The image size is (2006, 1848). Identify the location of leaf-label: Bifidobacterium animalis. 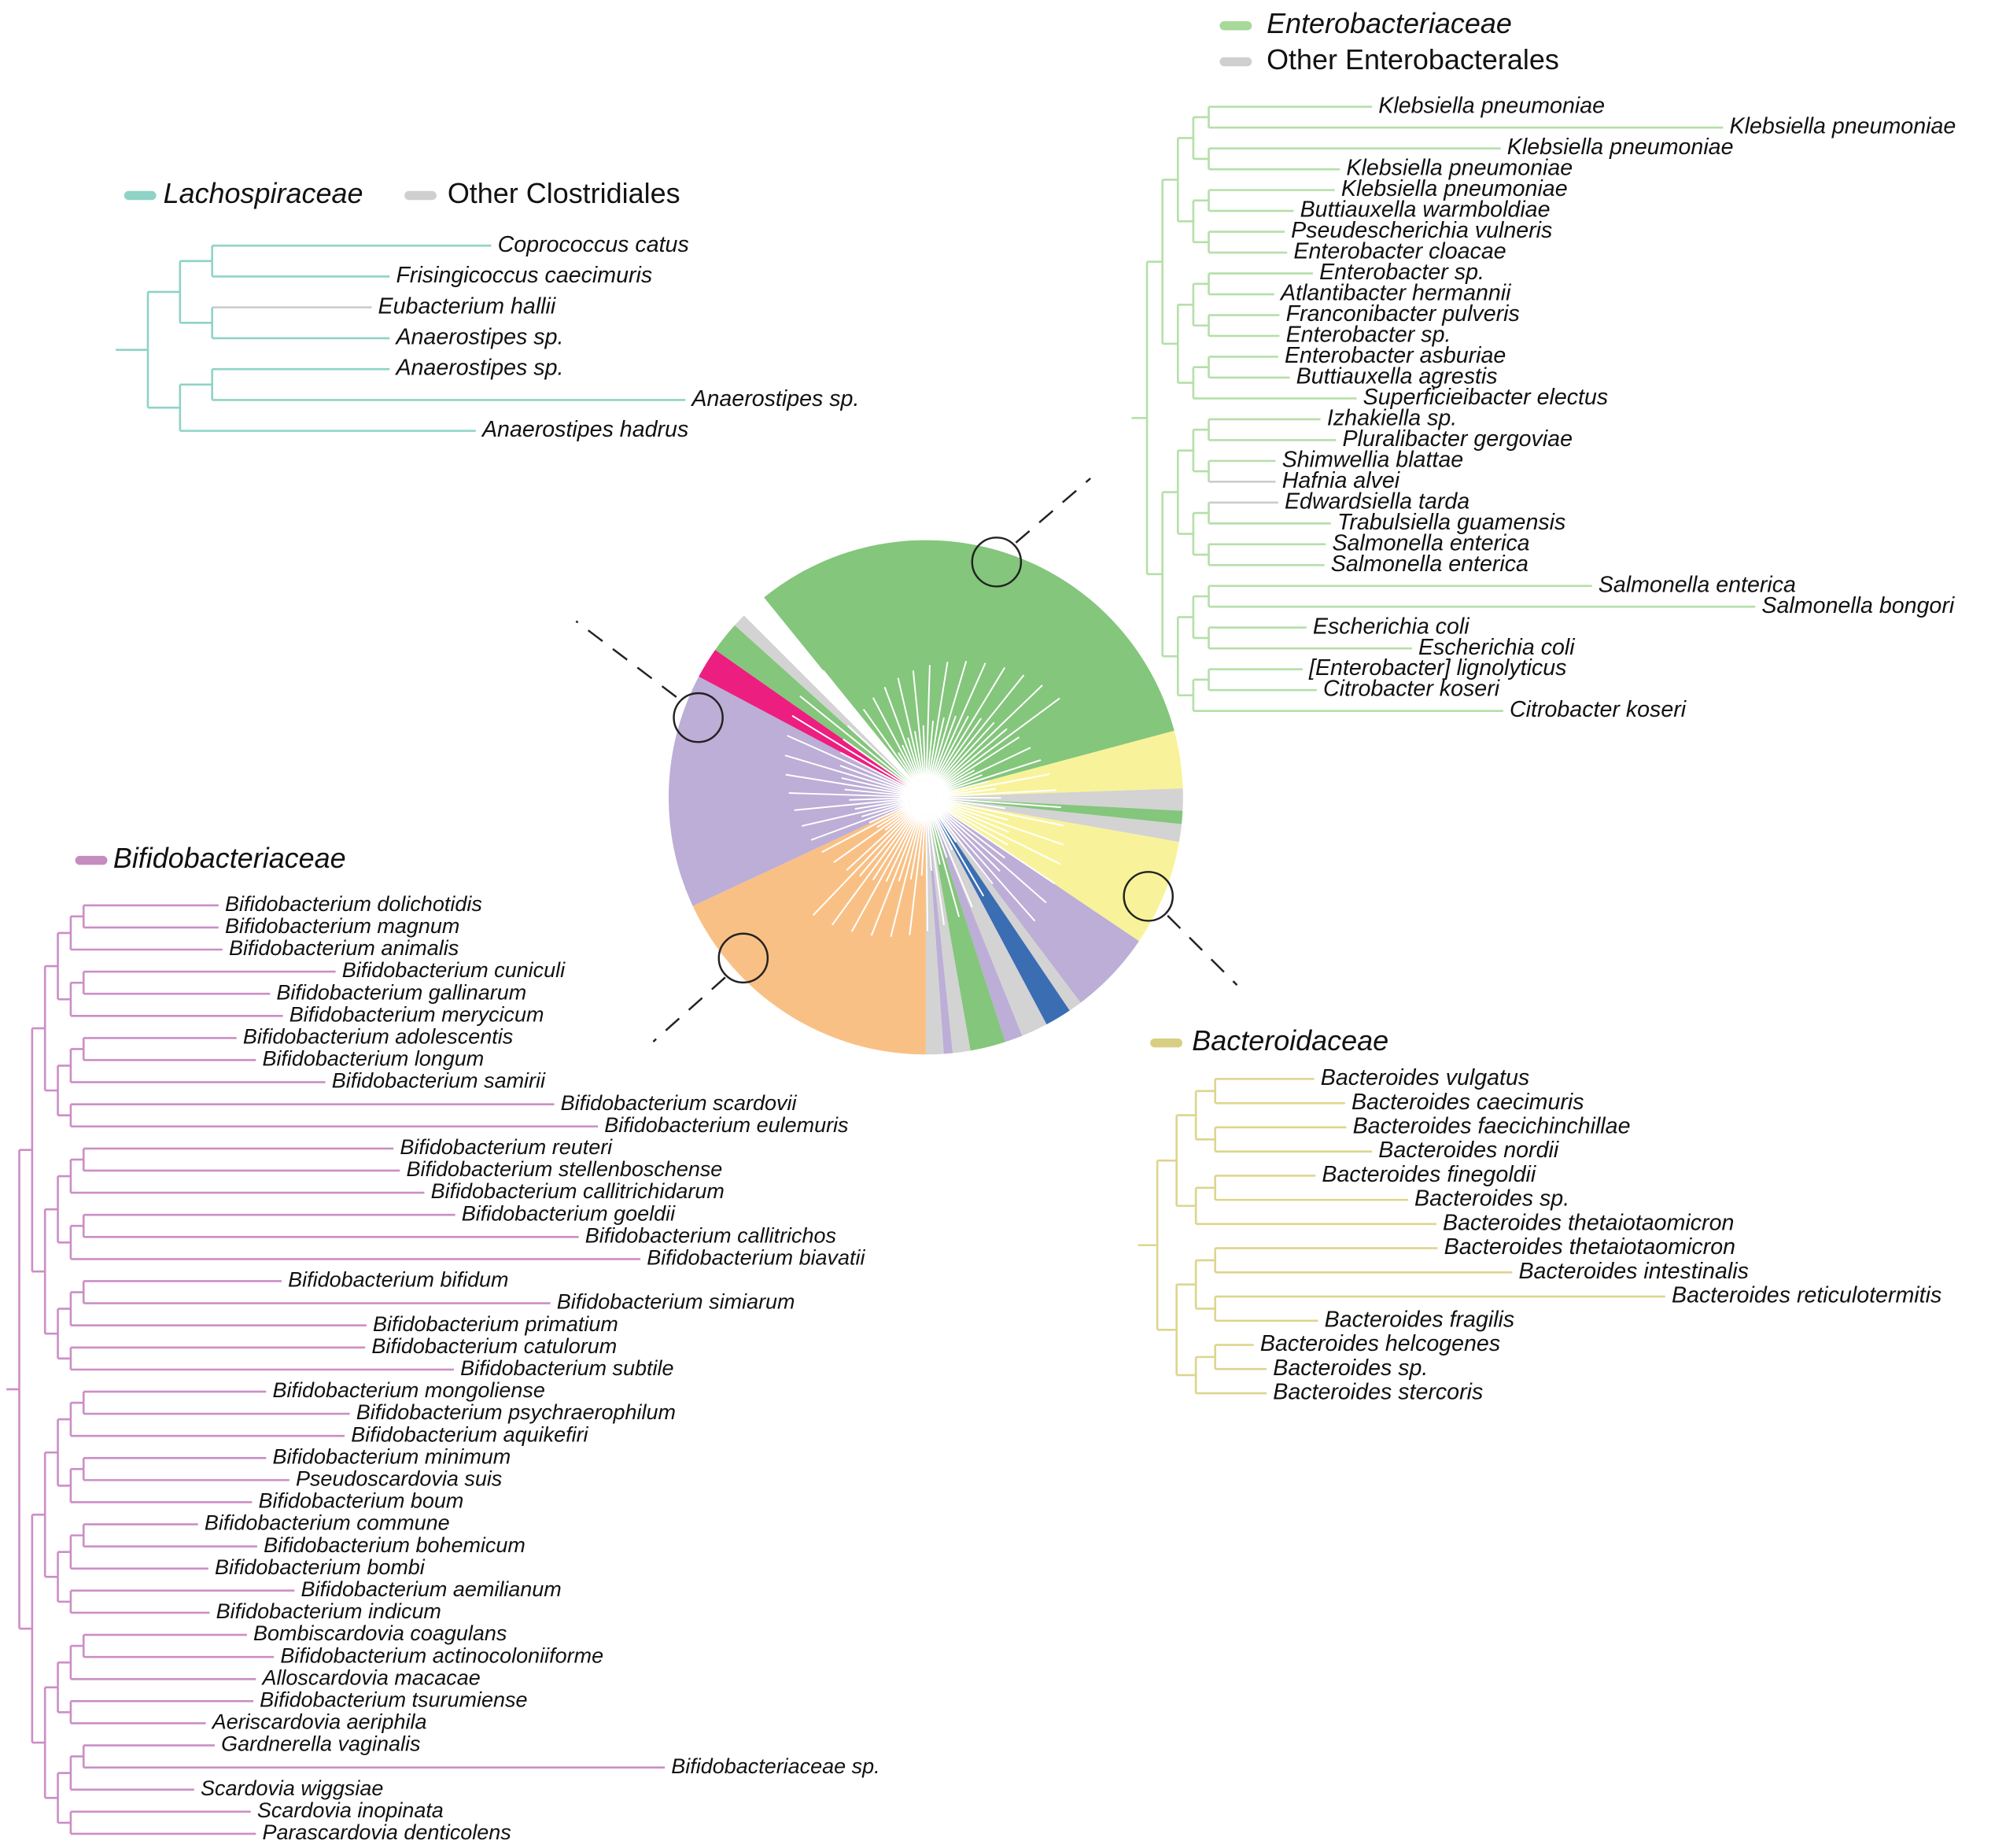
(344, 948).